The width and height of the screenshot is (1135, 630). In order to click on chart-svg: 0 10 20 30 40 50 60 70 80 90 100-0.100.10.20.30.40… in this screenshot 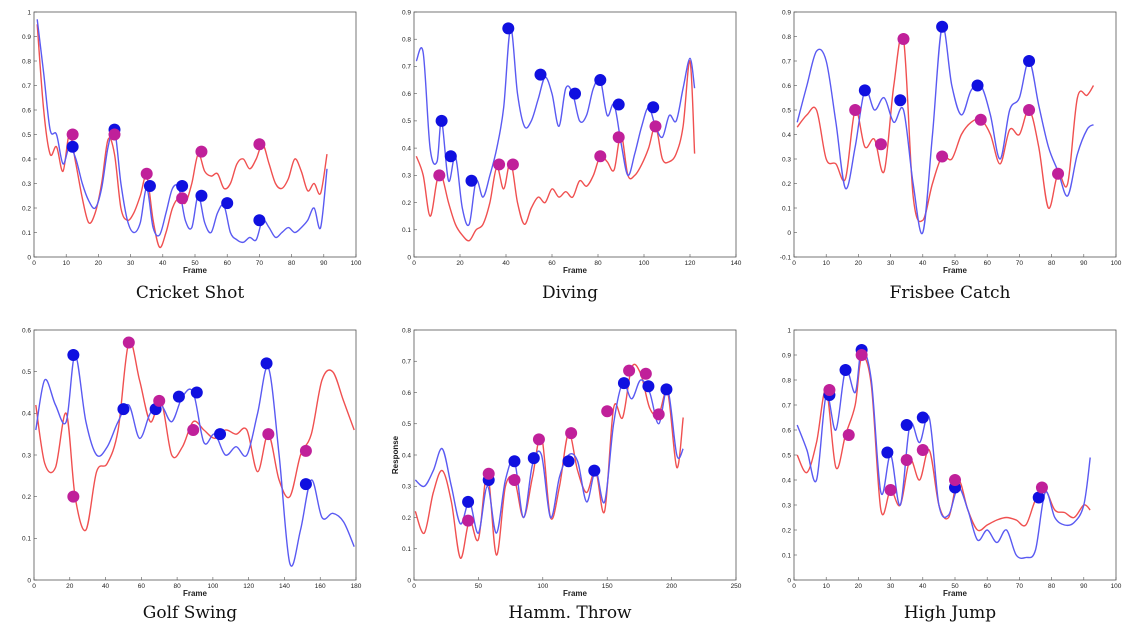, I will do `click(951, 142)`.